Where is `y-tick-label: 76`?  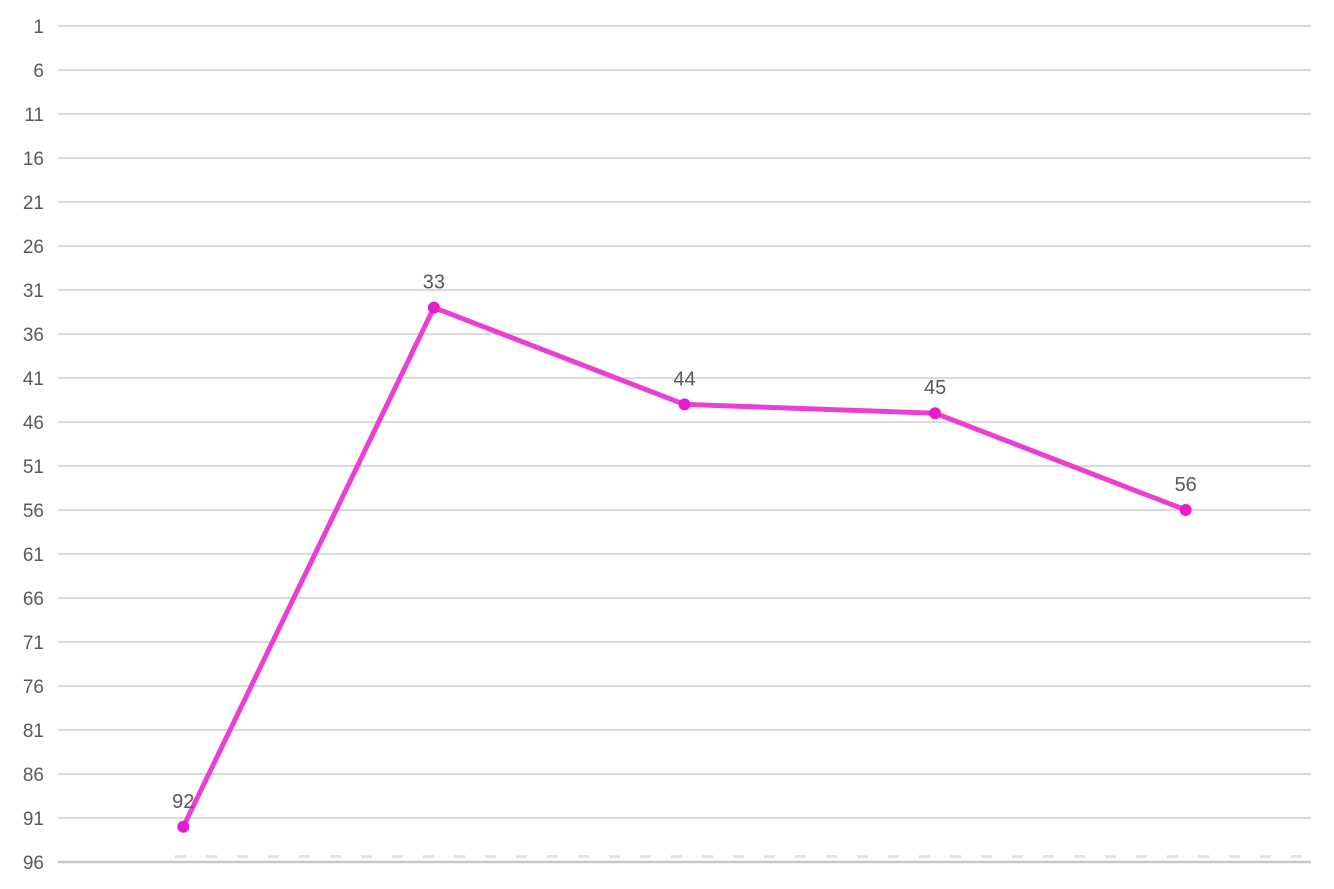 y-tick-label: 76 is located at coordinates (33, 687).